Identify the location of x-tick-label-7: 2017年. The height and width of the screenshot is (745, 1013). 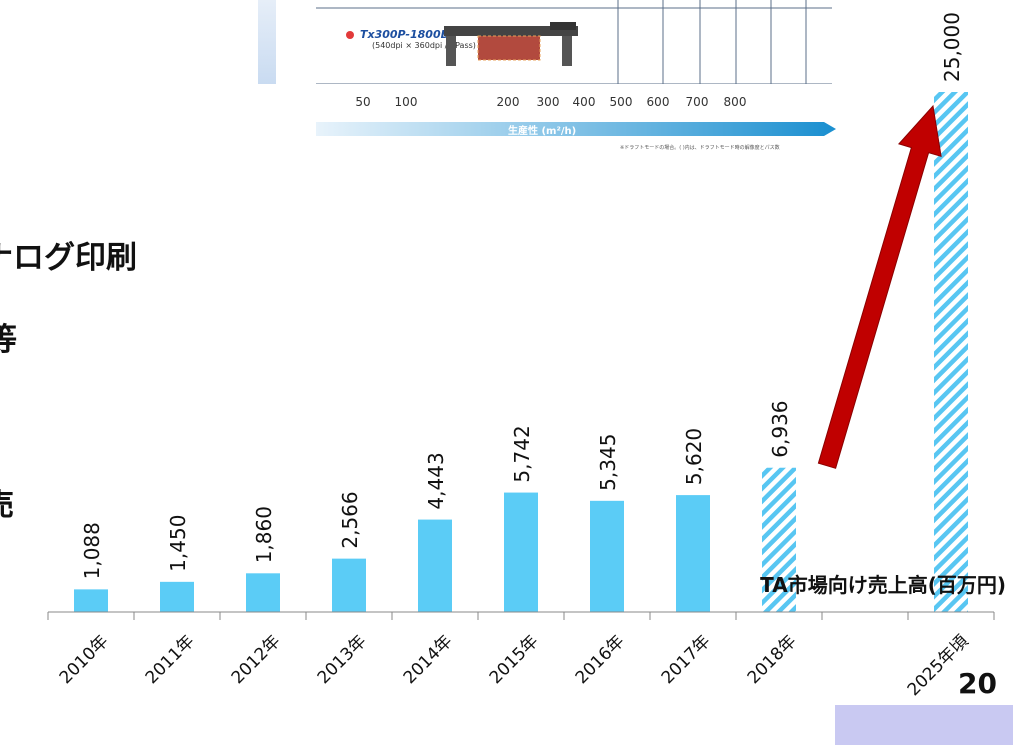
(686, 659).